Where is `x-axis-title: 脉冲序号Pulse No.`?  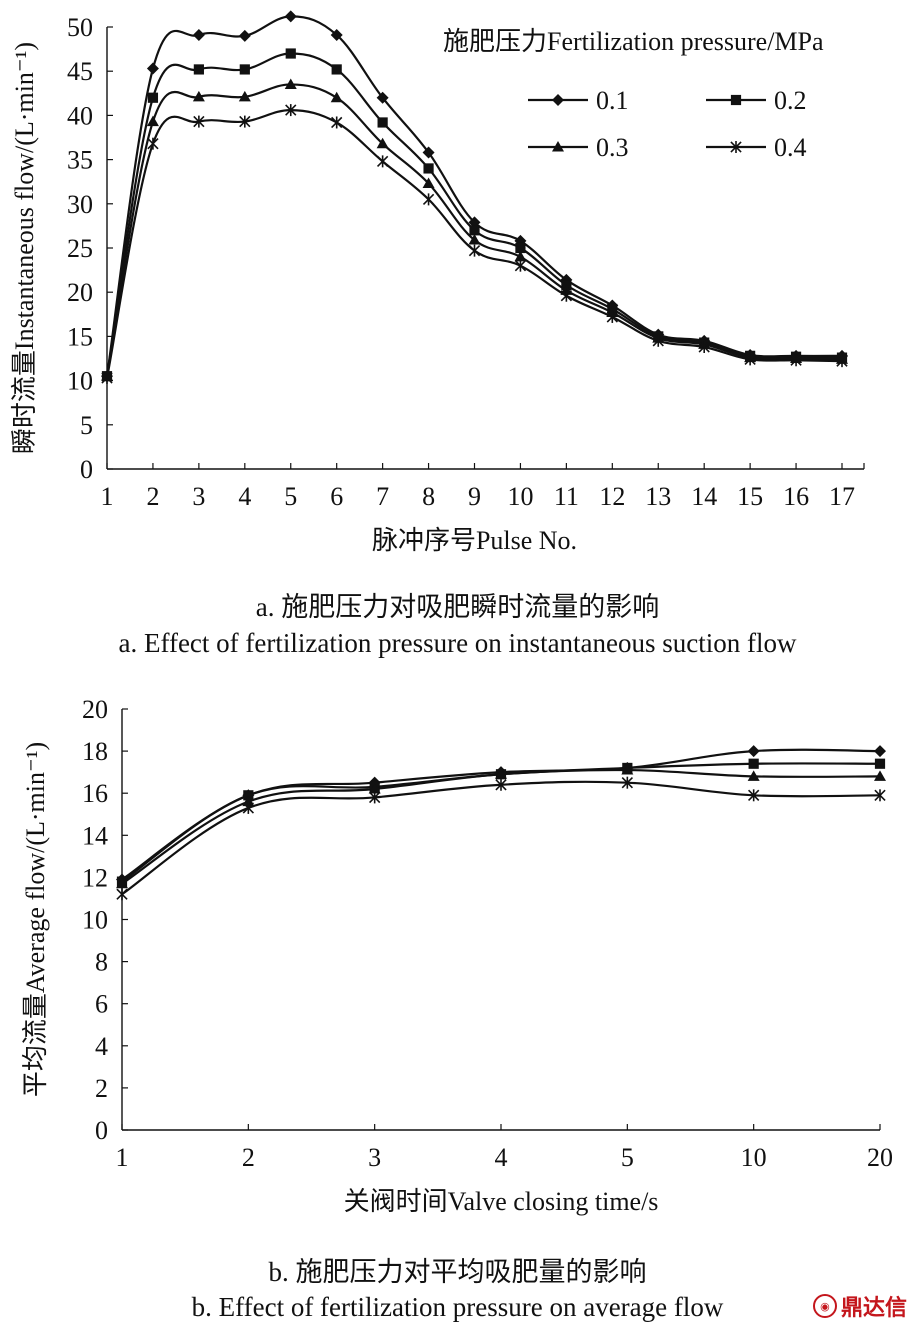
x-axis-title: 脉冲序号Pulse No. is located at coordinates (474, 540).